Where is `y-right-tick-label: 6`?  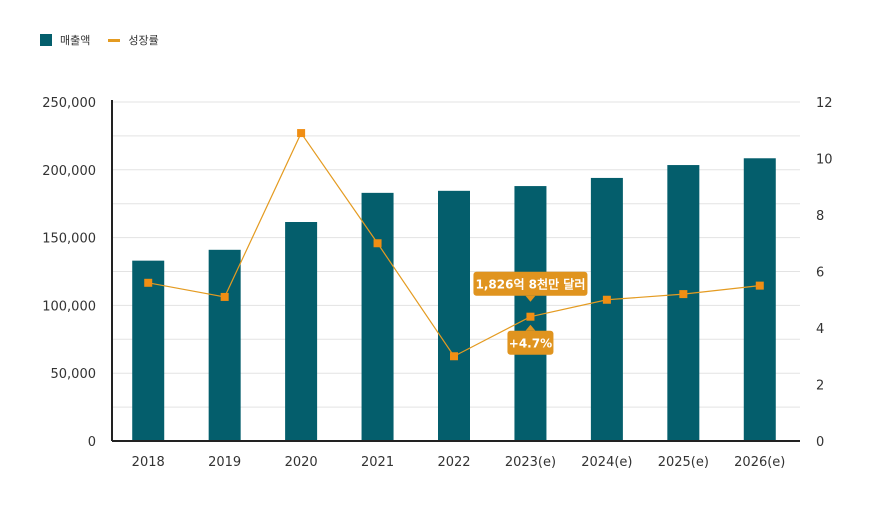
y-right-tick-label: 6 is located at coordinates (820, 273).